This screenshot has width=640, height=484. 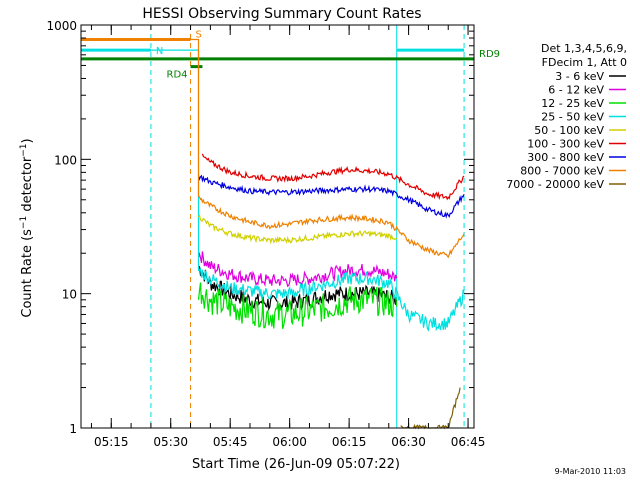 What do you see at coordinates (111, 442) in the screenshot?
I see `x-tick-label-0515: 05:15` at bounding box center [111, 442].